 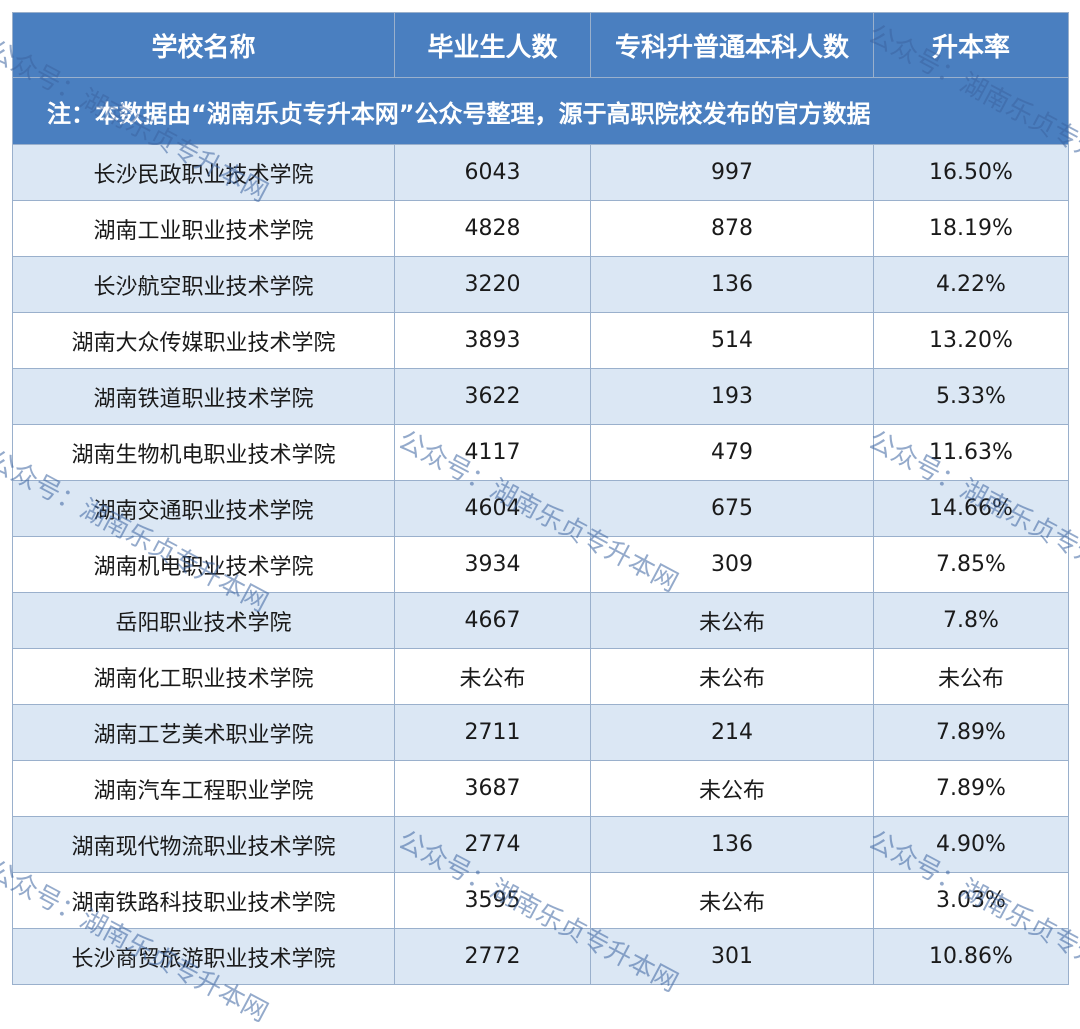 I want to click on table-row: 湖南机电职业技术学院 3934 309 7.85%, so click(x=540, y=564).